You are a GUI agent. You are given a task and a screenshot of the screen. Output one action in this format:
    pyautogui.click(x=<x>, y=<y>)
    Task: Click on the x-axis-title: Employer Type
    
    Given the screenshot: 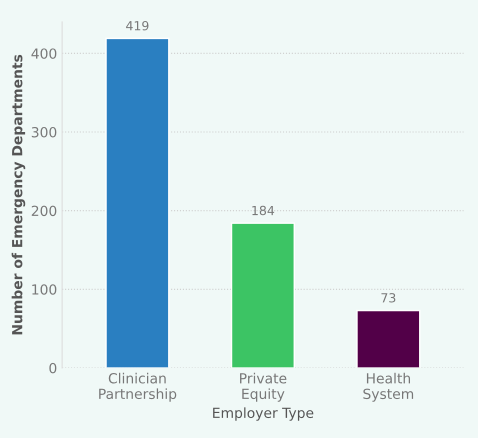 What is the action you would take?
    pyautogui.click(x=263, y=414)
    